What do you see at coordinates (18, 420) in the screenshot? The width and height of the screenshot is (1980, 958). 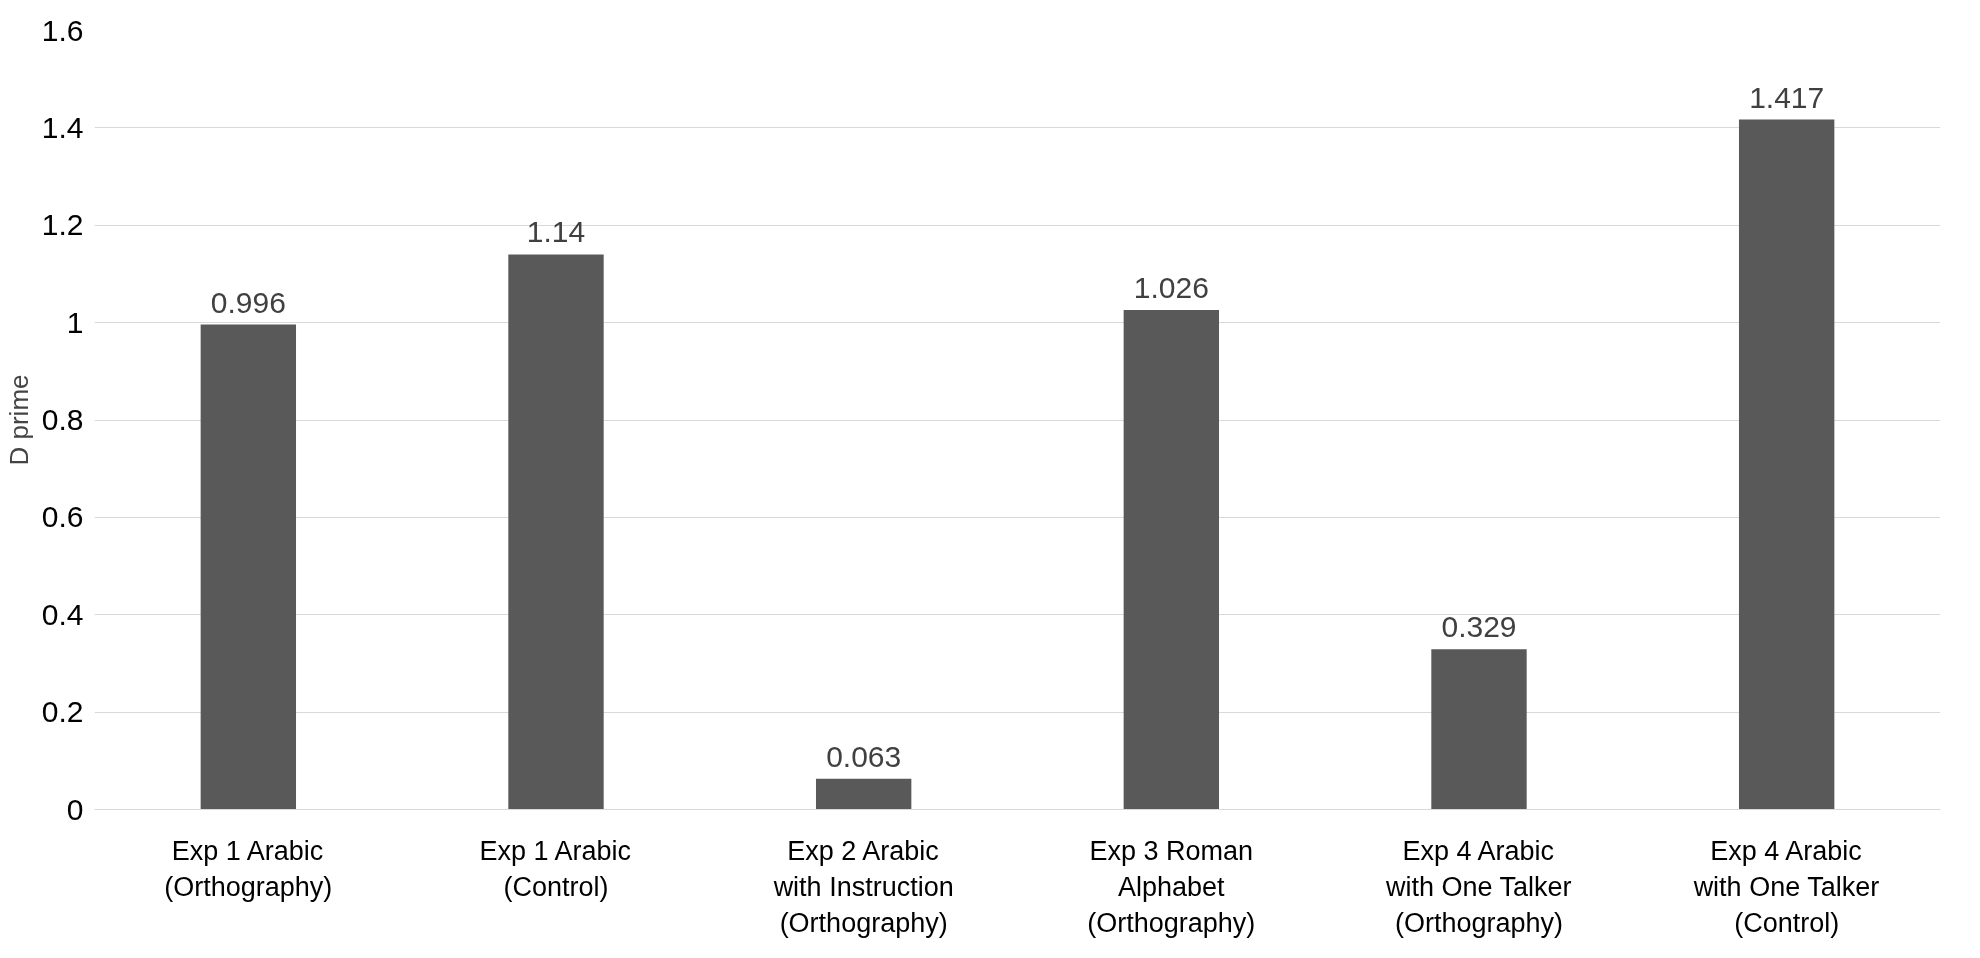 I see `y-axis-title: D prime` at bounding box center [18, 420].